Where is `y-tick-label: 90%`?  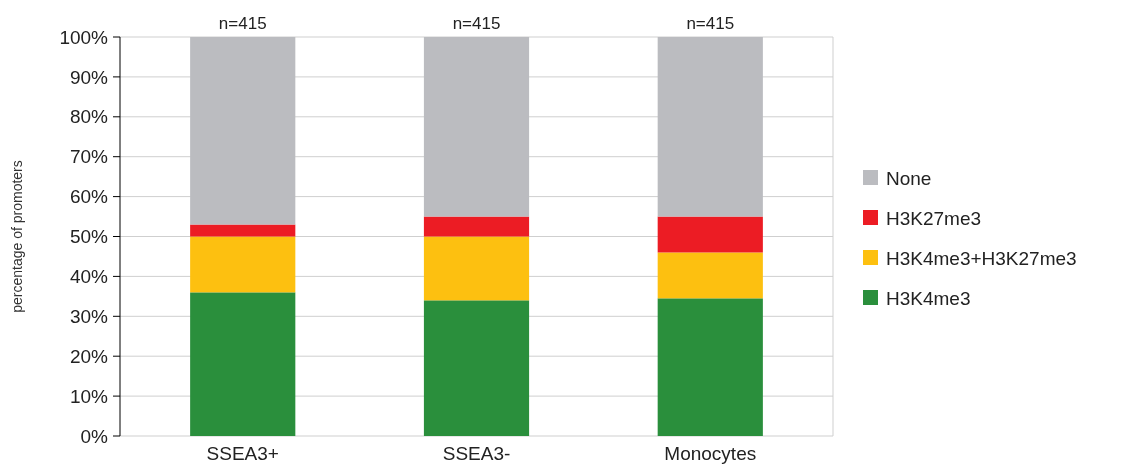
y-tick-label: 90% is located at coordinates (89, 77).